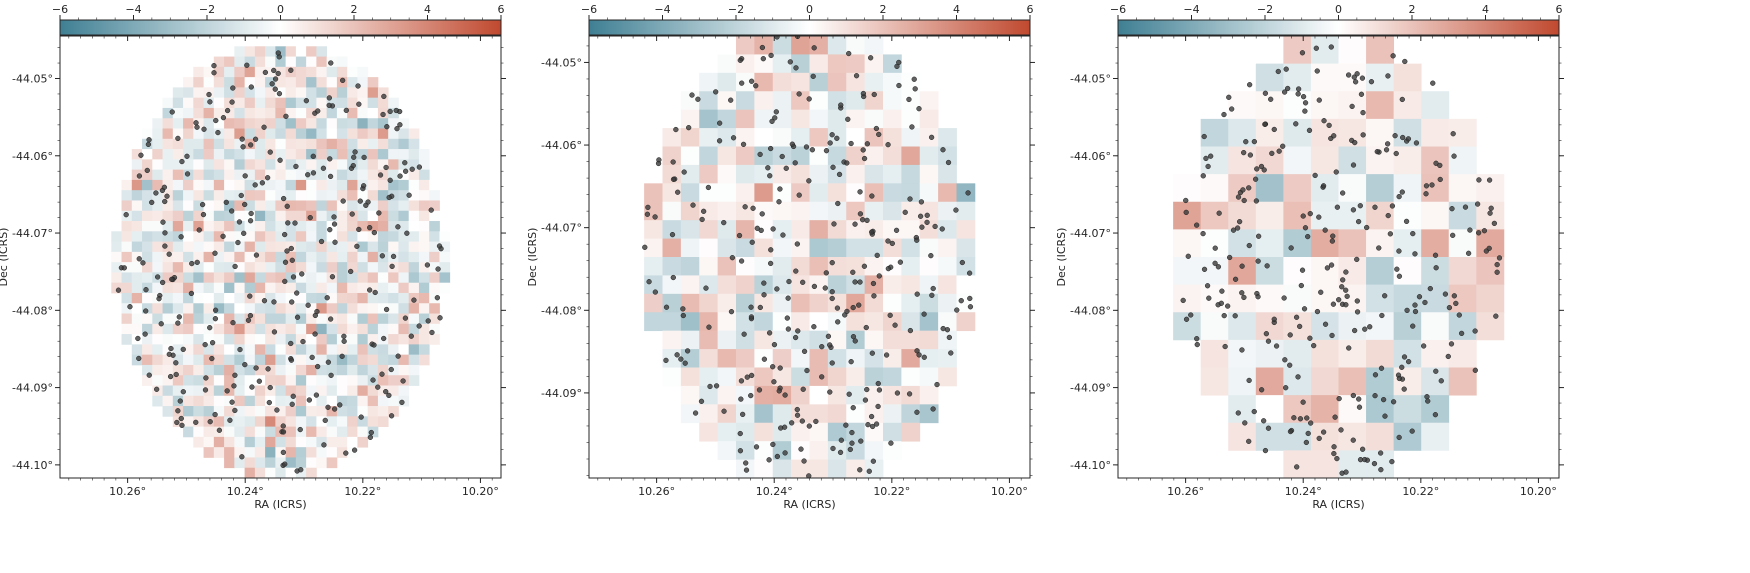 The image size is (1750, 573). I want to click on colorbar-tick-label: −6, so click(1118, 9).